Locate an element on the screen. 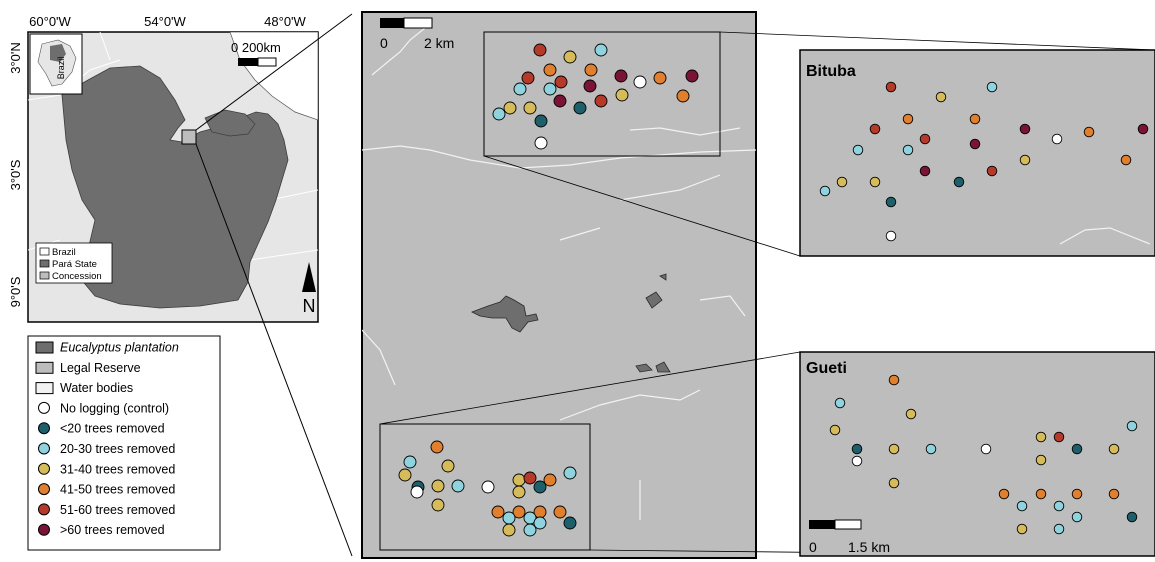 The width and height of the screenshot is (1155, 562). concession-scale-end: 2 km is located at coordinates (439, 43).